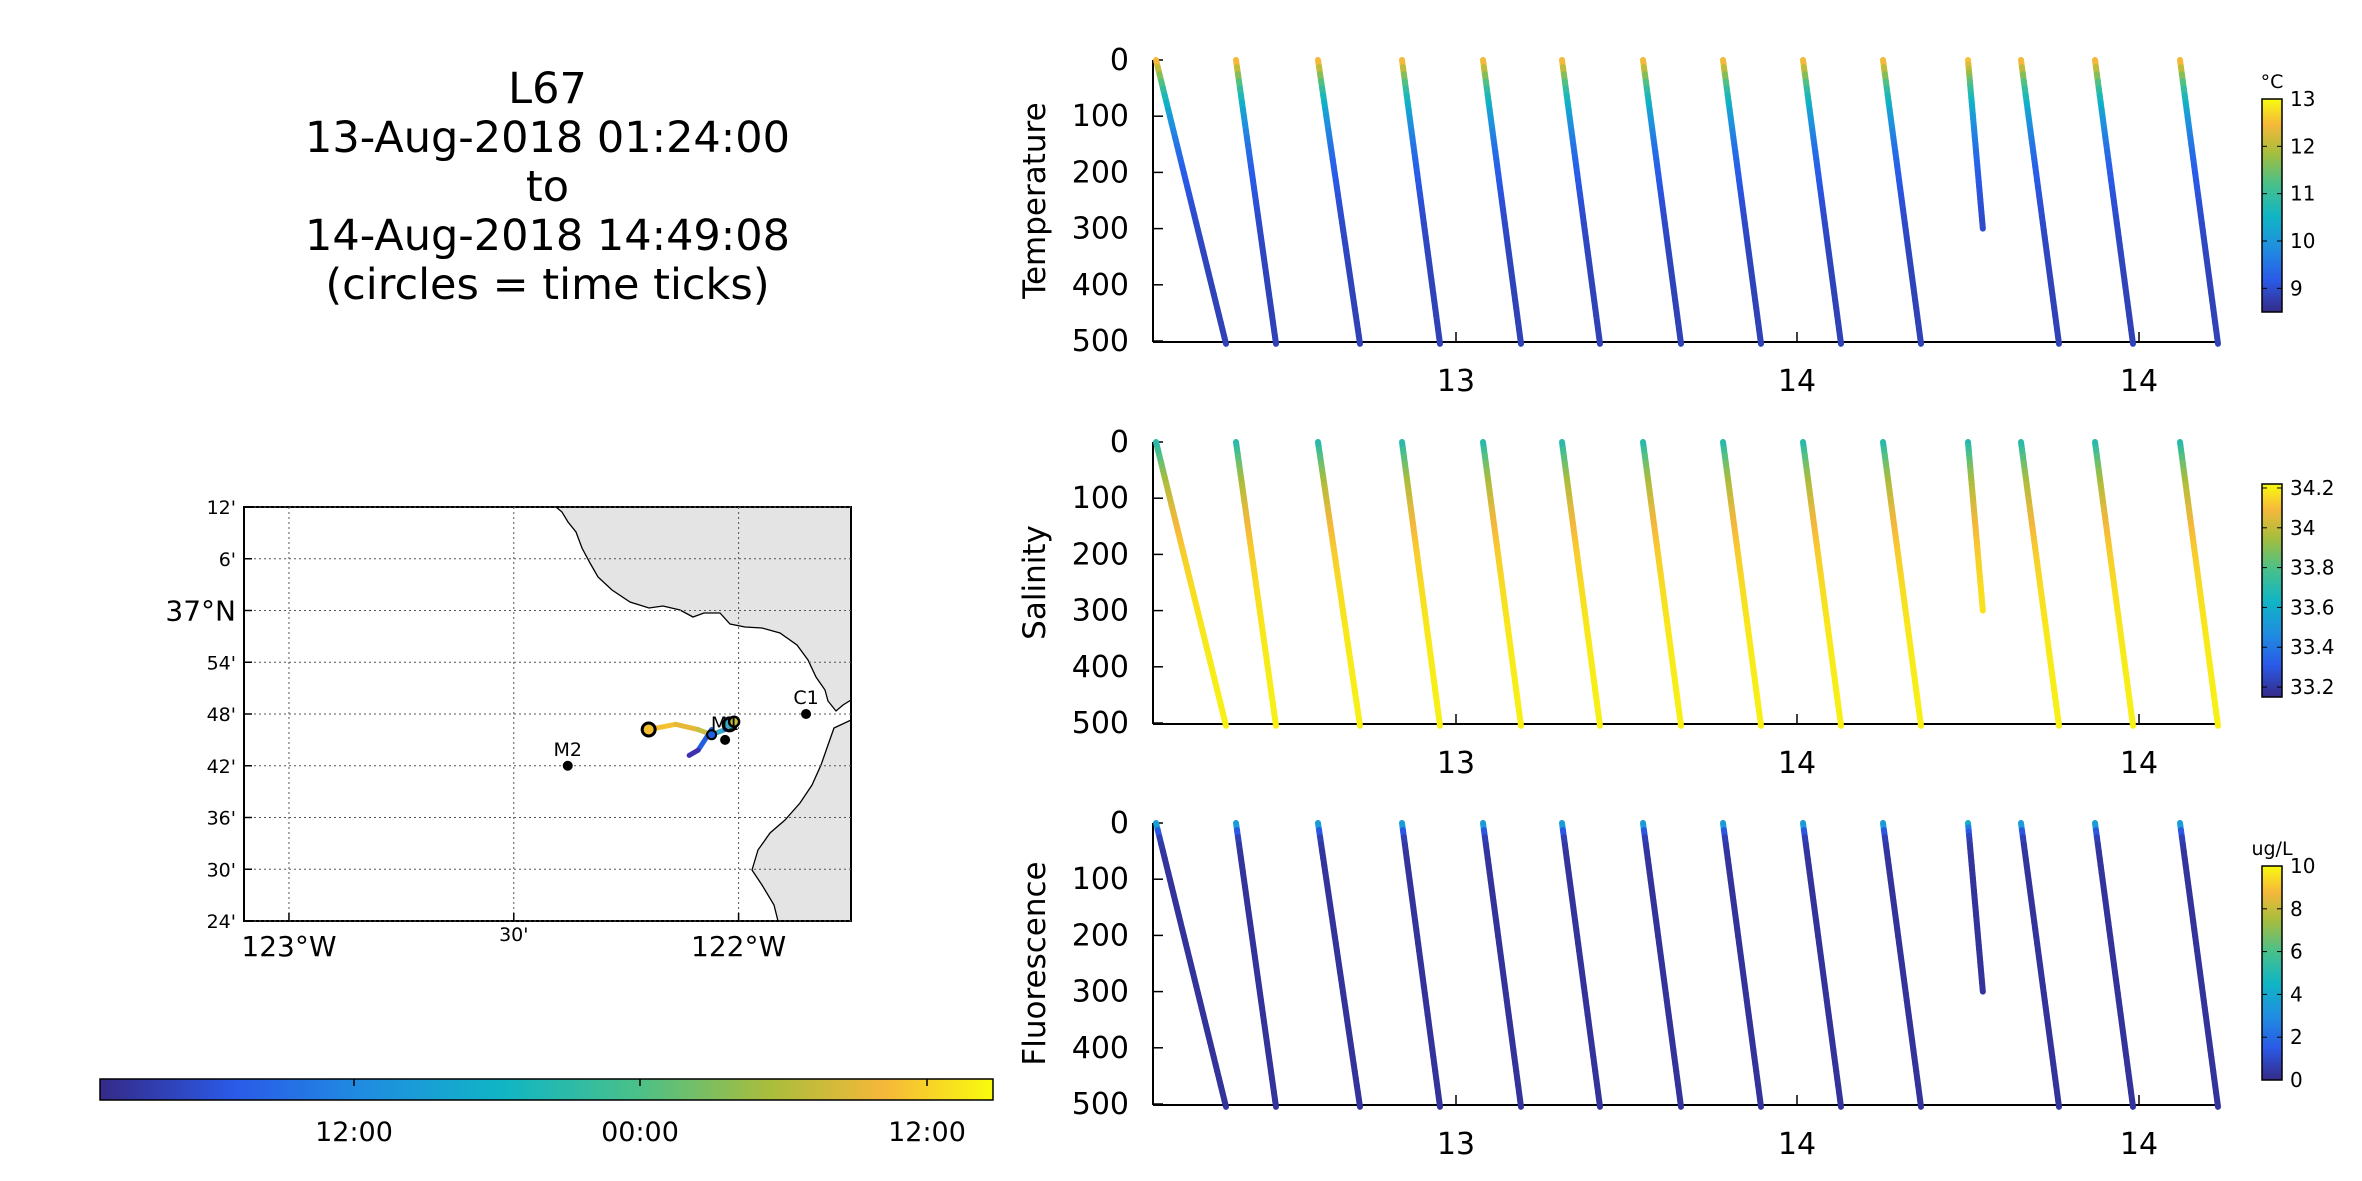 This screenshot has width=2362, height=1181. What do you see at coordinates (547, 285) in the screenshot?
I see `title-line-note: (circles = time ticks)` at bounding box center [547, 285].